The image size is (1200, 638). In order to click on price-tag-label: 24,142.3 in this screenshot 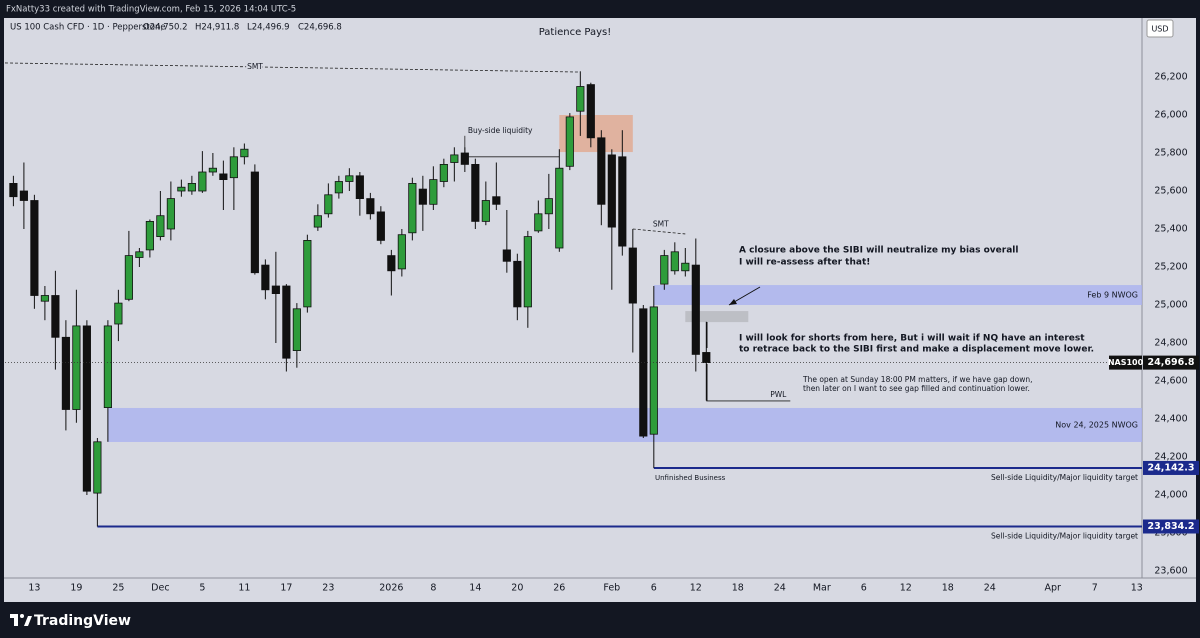, I will do `click(1171, 467)`.